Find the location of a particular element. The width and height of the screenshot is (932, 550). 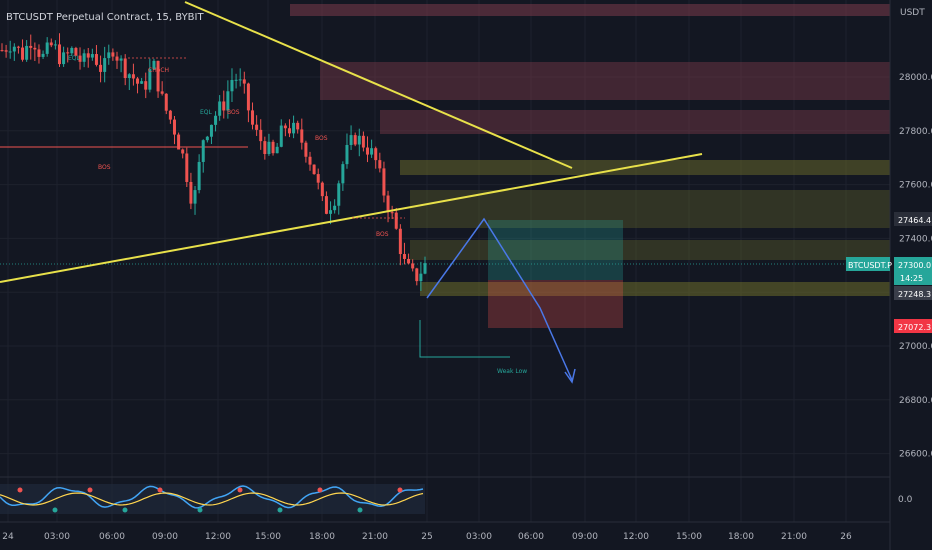

eql-label: EQL is located at coordinates (74, 58).